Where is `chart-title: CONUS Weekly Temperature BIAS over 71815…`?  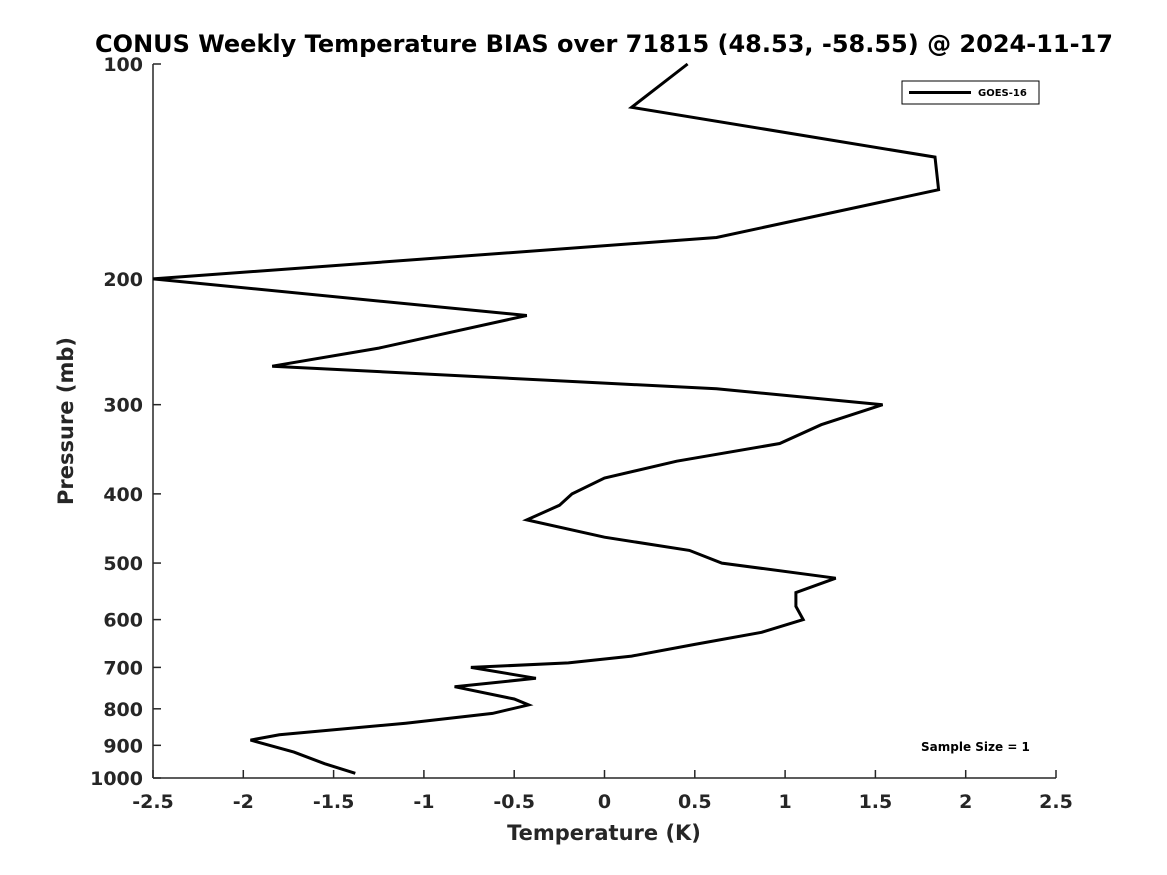
chart-title: CONUS Weekly Temperature BIAS over 71815… is located at coordinates (604, 44).